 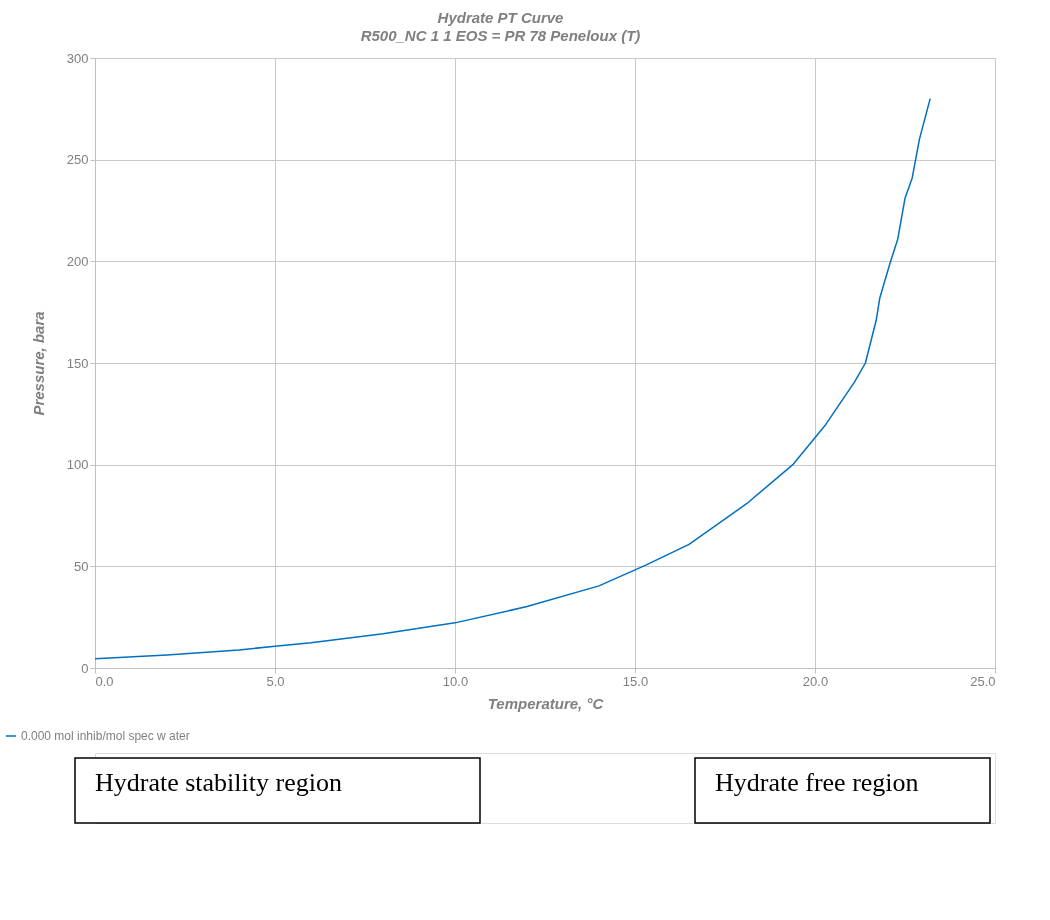 I want to click on chart-title: Hydrate PT Curve, so click(x=500, y=17).